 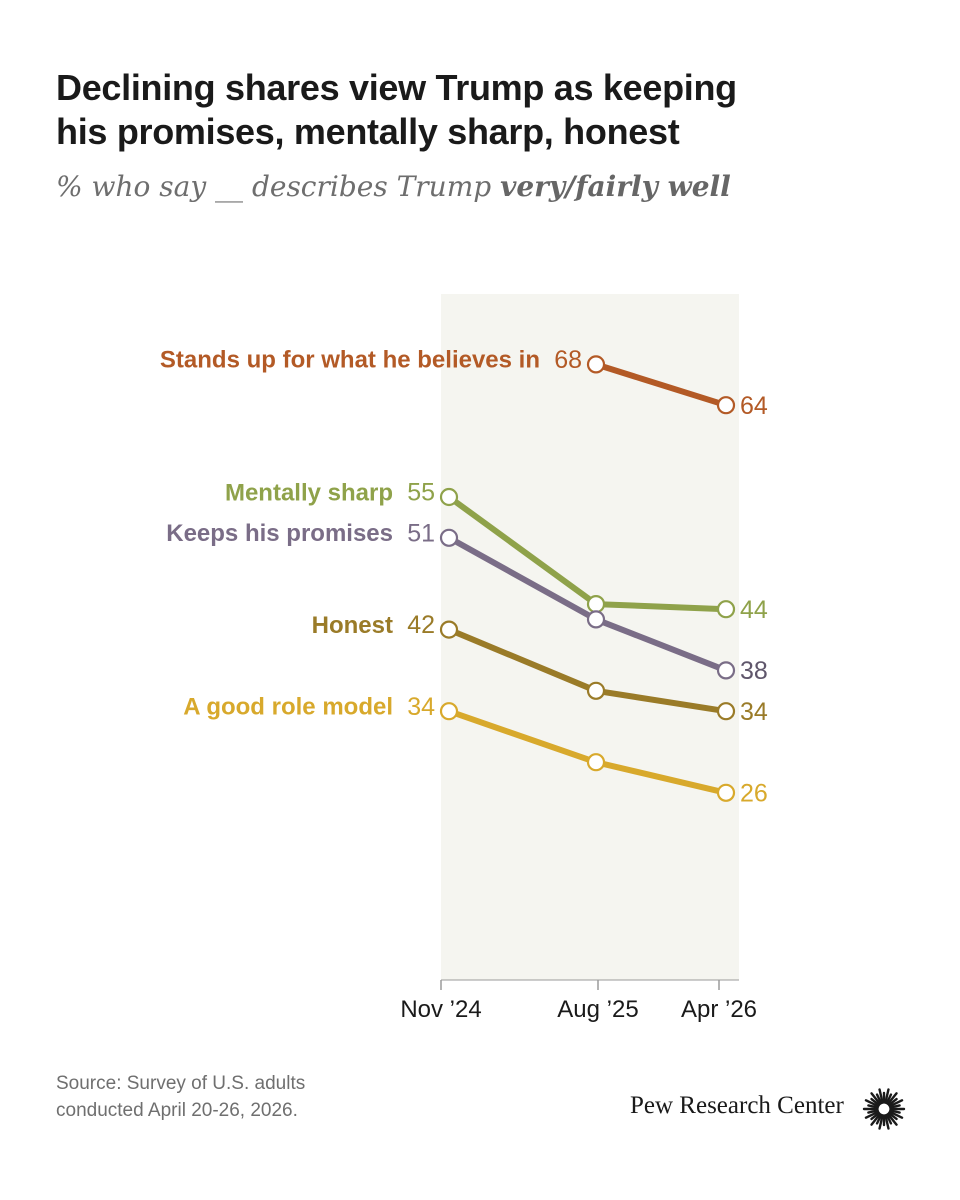 What do you see at coordinates (421, 707) in the screenshot?
I see `series-start-value: 34` at bounding box center [421, 707].